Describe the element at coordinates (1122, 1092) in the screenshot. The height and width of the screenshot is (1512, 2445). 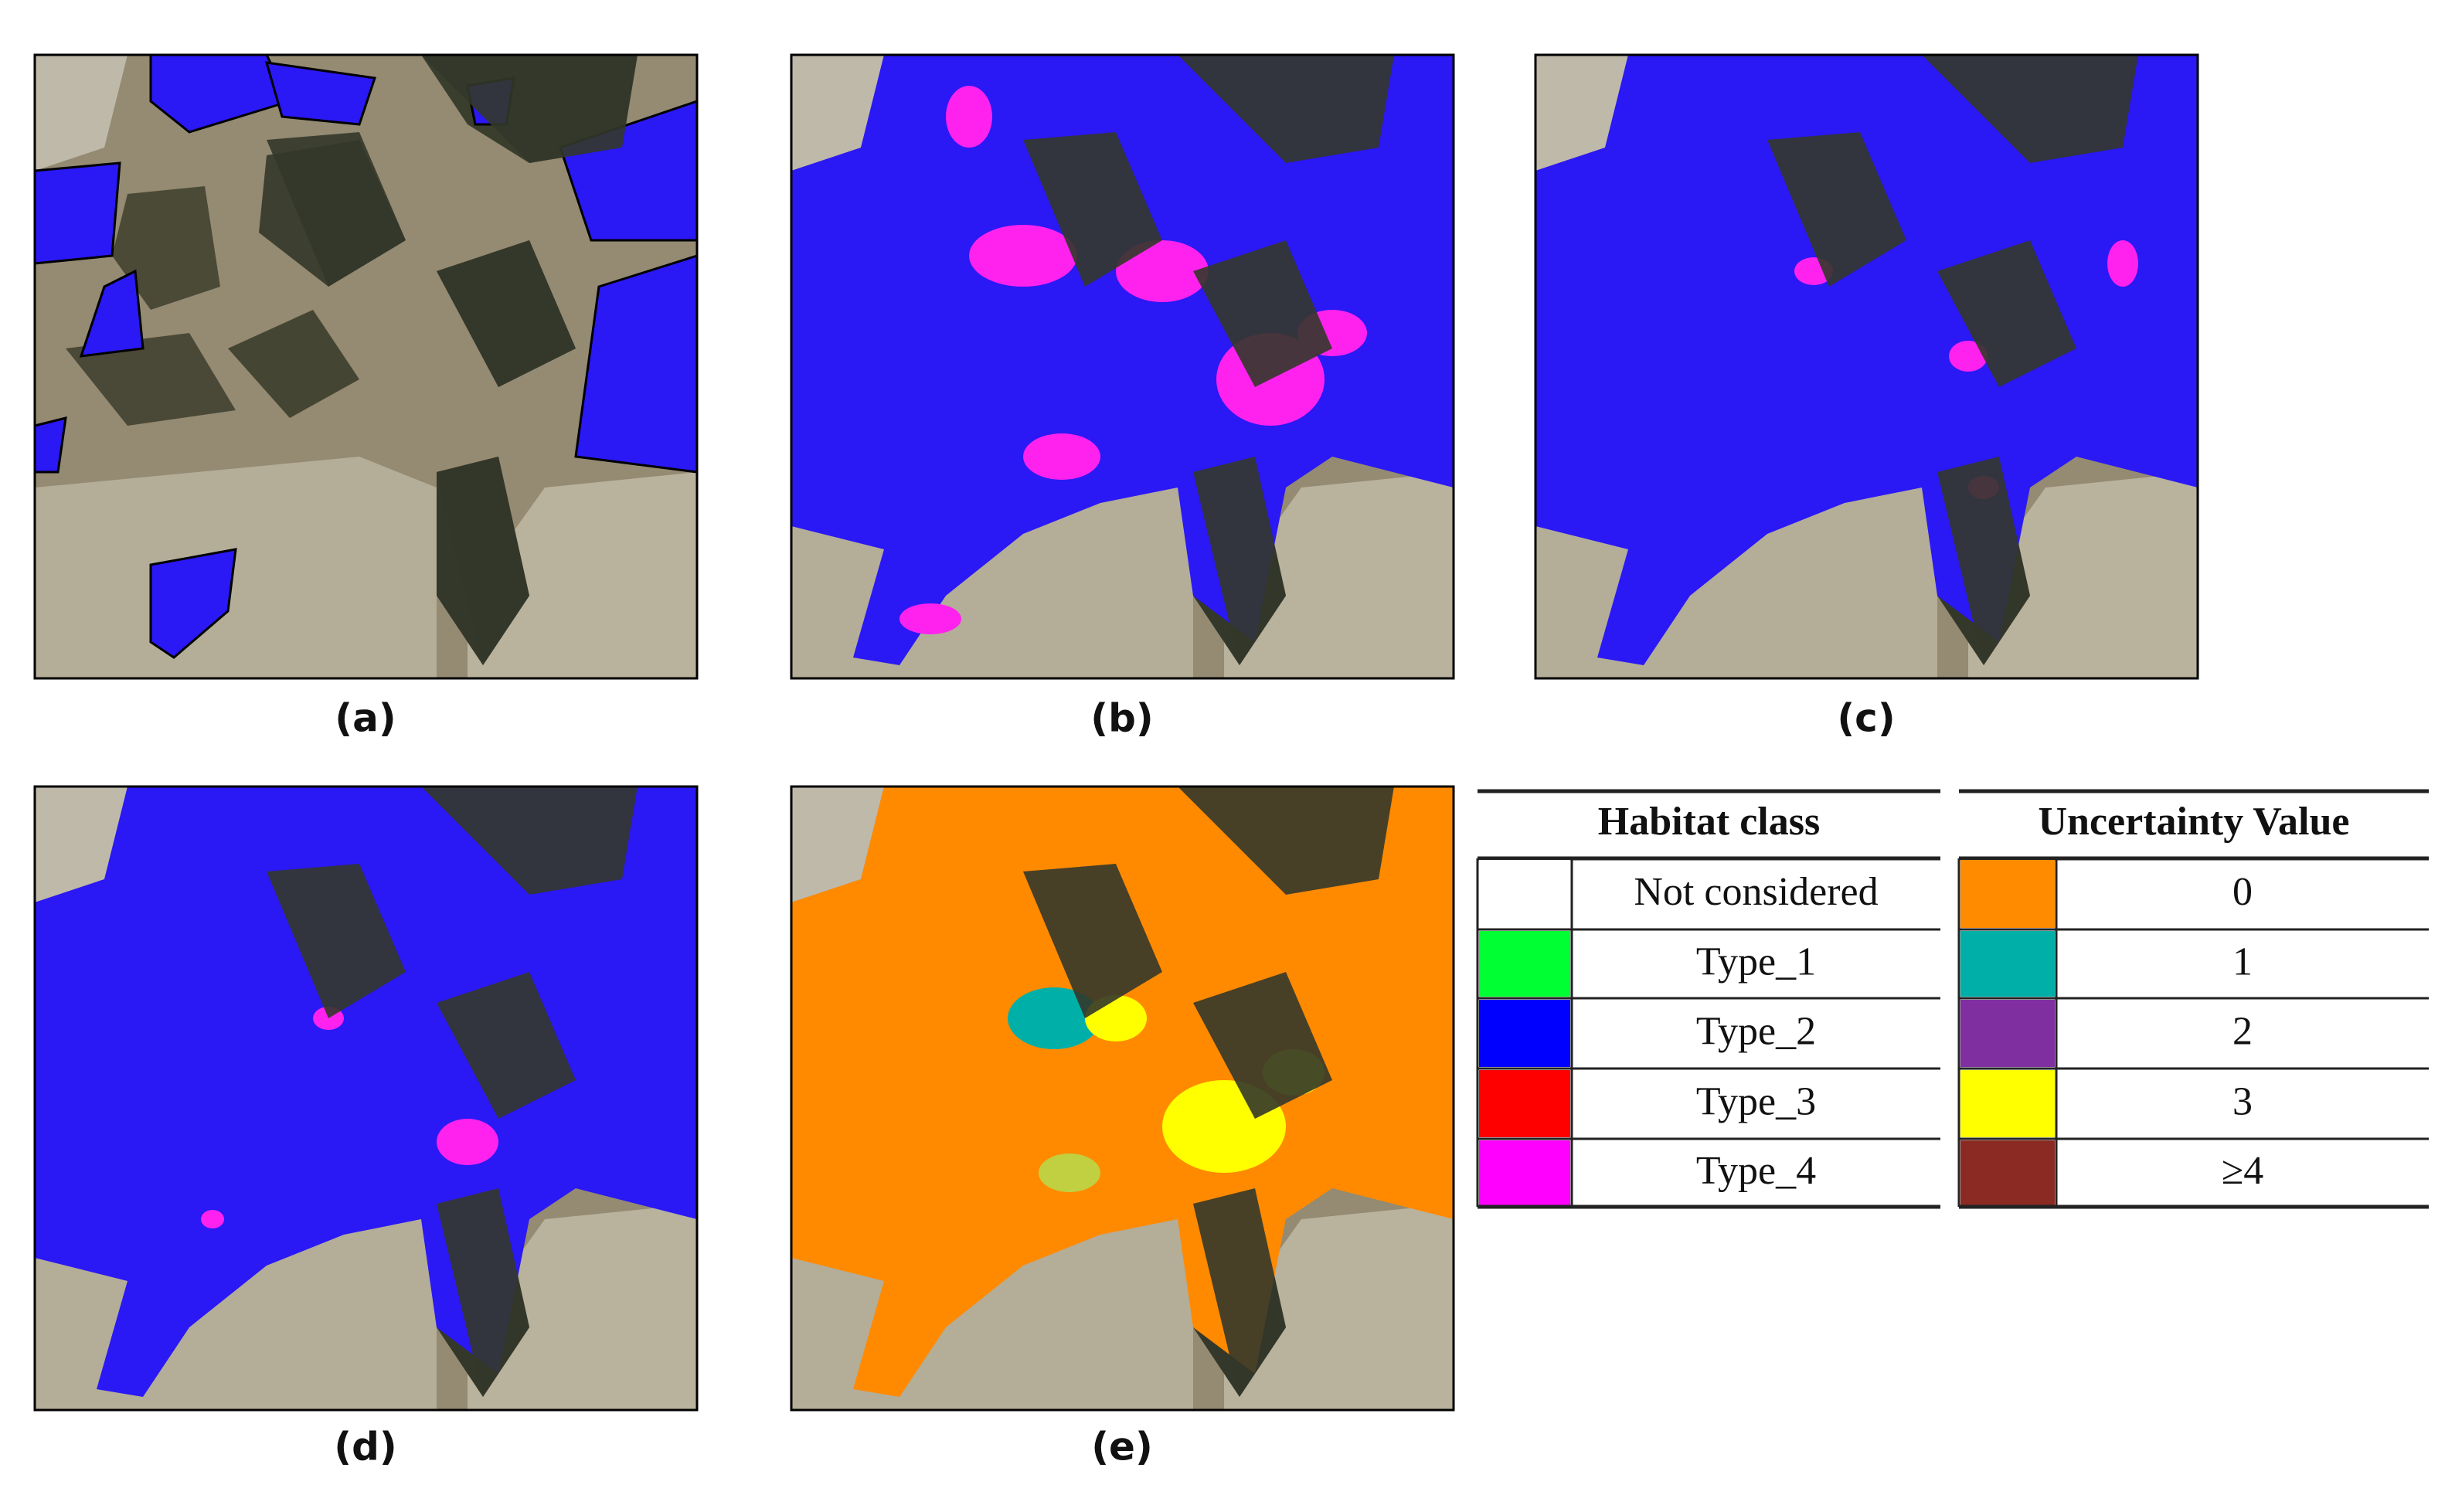
I see `uncertainty-area` at that location.